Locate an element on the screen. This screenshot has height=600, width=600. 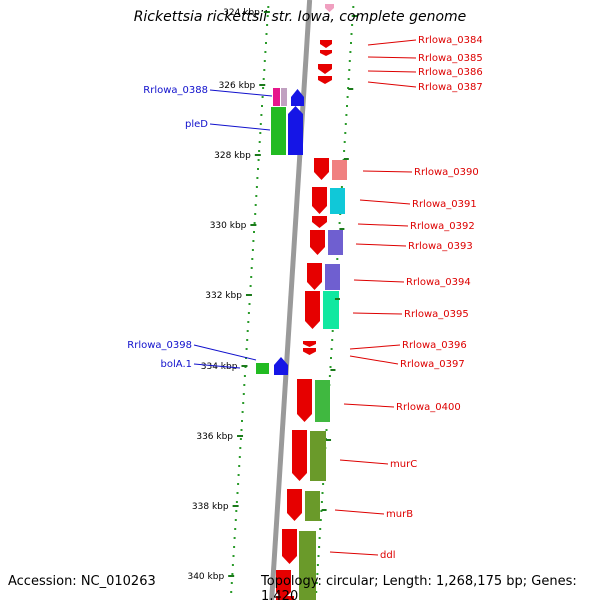
gene-murc is located at coordinates (299, 455).